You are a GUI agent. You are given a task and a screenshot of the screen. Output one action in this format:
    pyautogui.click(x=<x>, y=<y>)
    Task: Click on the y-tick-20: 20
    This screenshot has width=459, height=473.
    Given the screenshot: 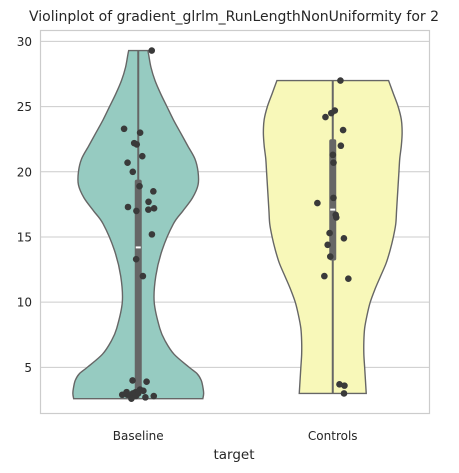 What is the action you would take?
    pyautogui.click(x=24, y=172)
    